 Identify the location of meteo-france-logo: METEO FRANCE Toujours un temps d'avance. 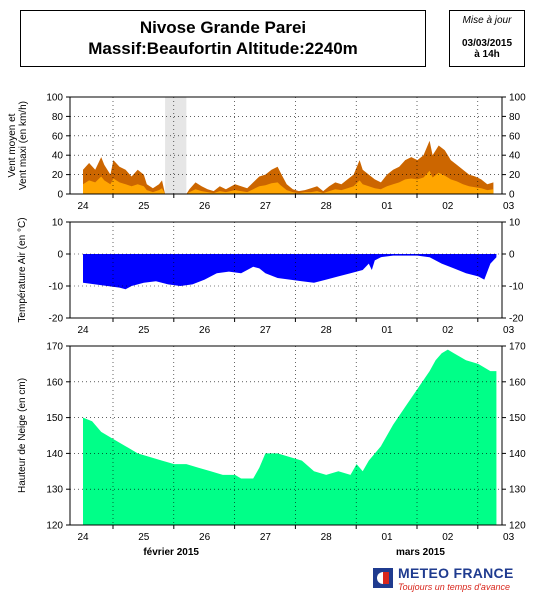
(455, 579).